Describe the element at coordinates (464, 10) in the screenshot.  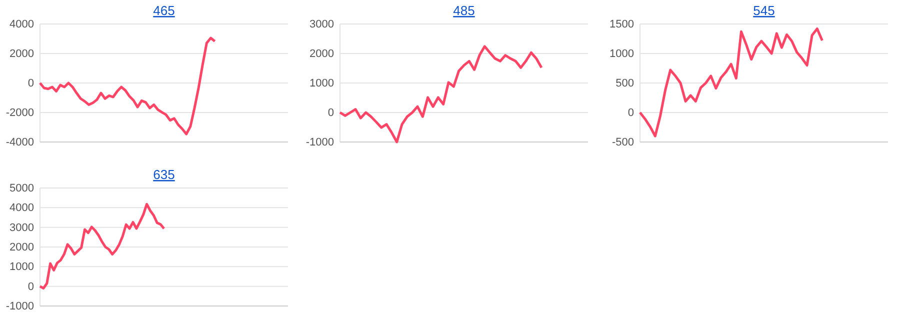
I see `chart-title: 485` at that location.